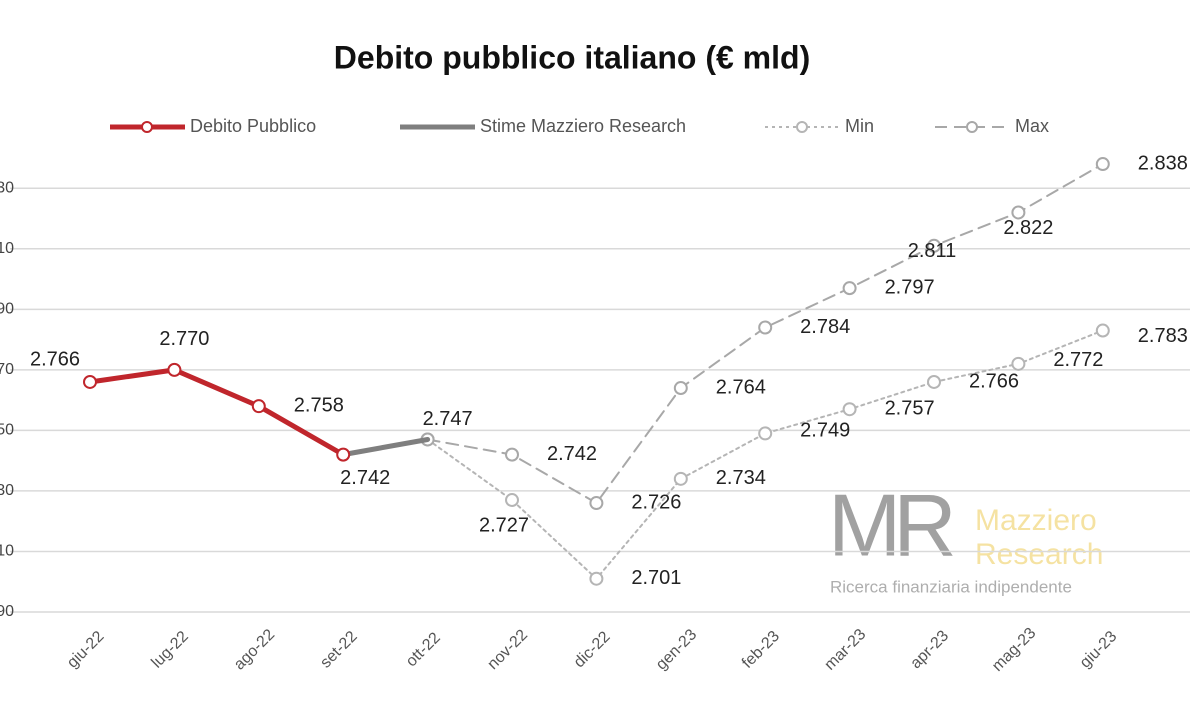 This screenshot has height=715, width=1200. Describe the element at coordinates (910, 287) in the screenshot. I see `data-label: 2.797` at that location.